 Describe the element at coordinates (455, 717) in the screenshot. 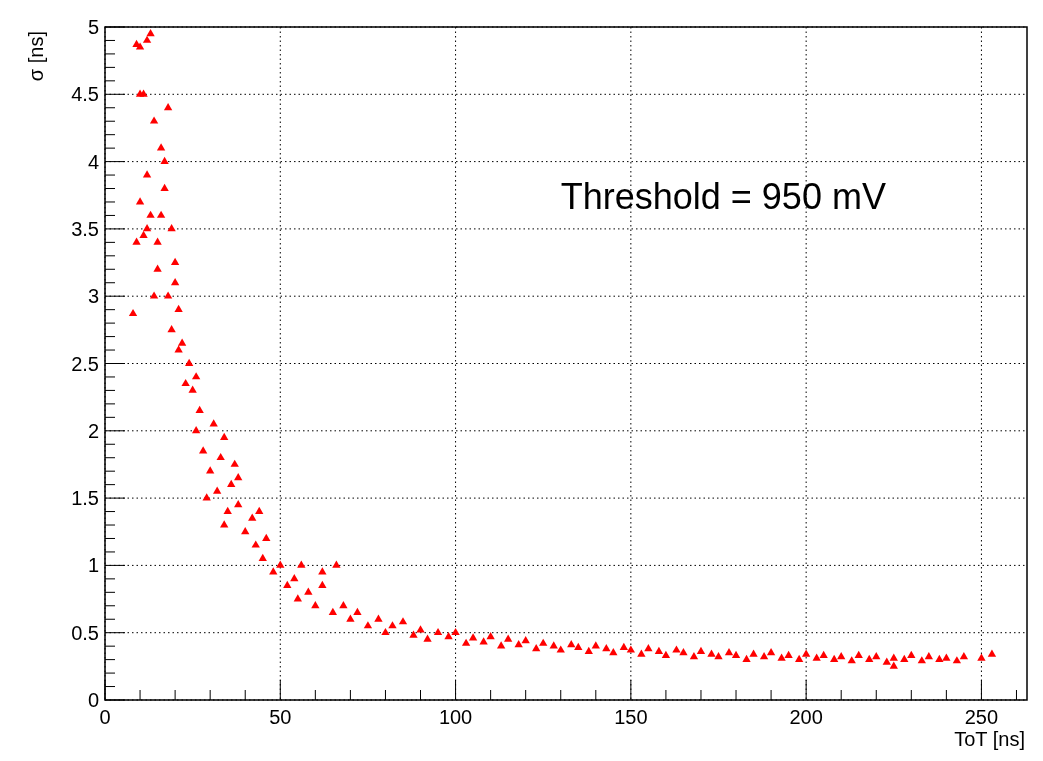

I see `x-tick-label: 100` at that location.